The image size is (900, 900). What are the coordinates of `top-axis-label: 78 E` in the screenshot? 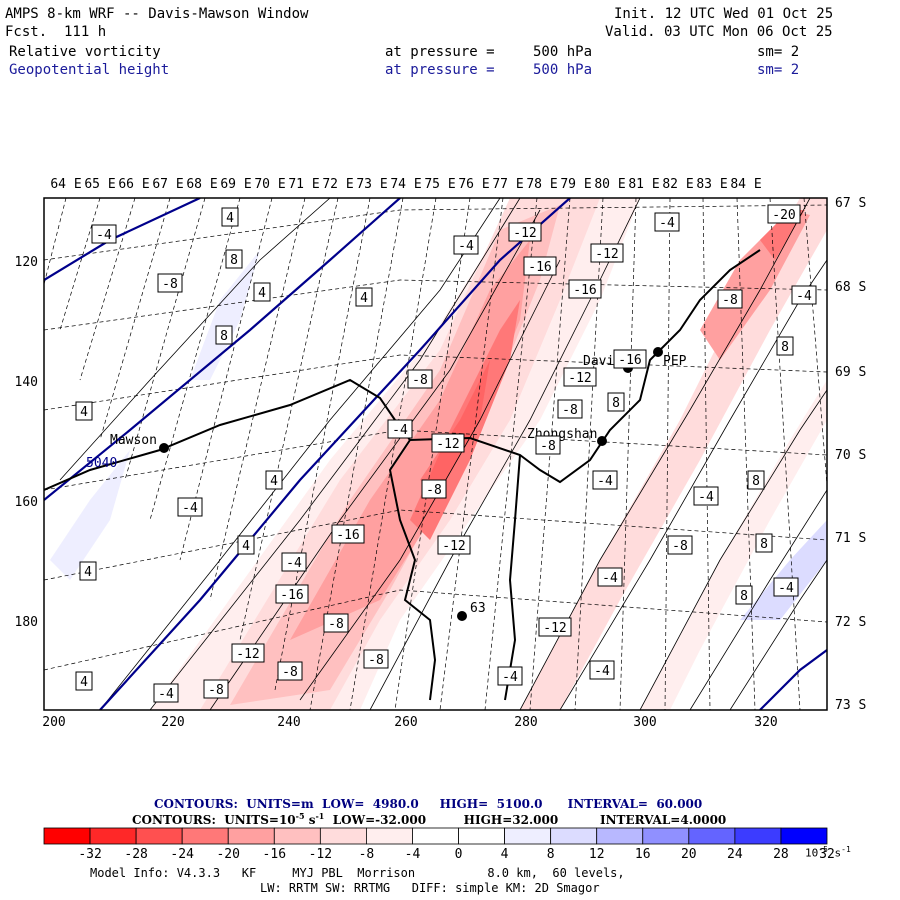 It's located at (541, 184).